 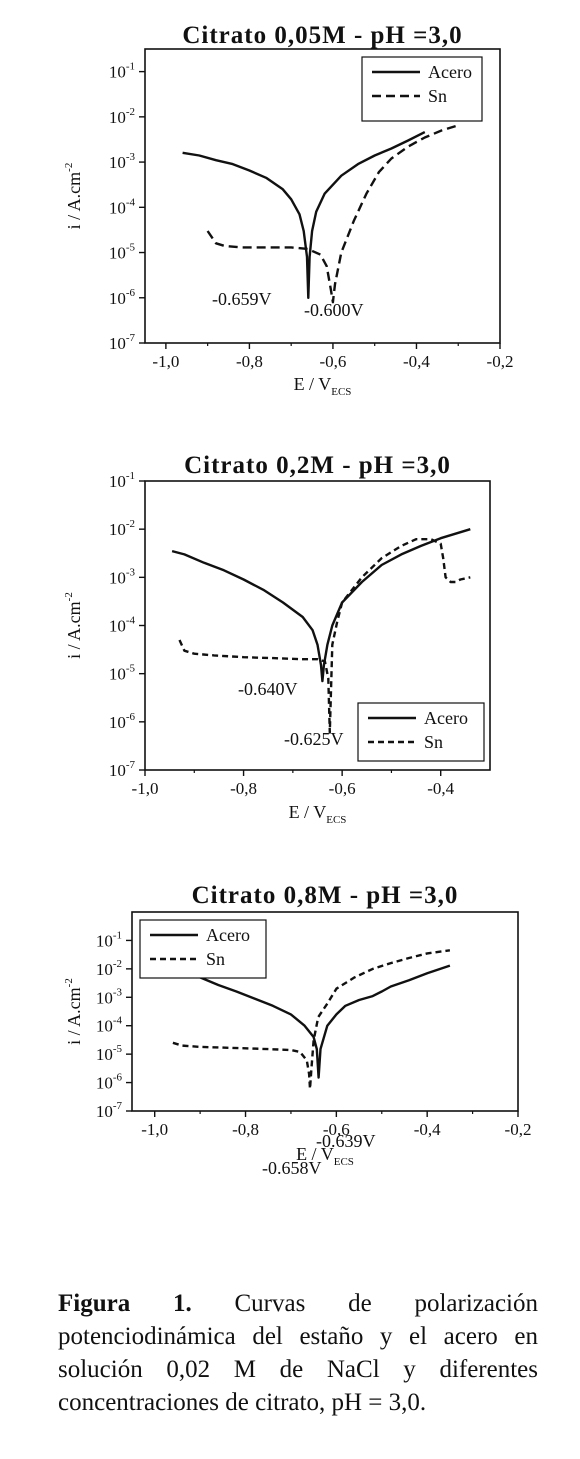 What do you see at coordinates (314, 739) in the screenshot?
I see `annotation-label: -0.625V` at bounding box center [314, 739].